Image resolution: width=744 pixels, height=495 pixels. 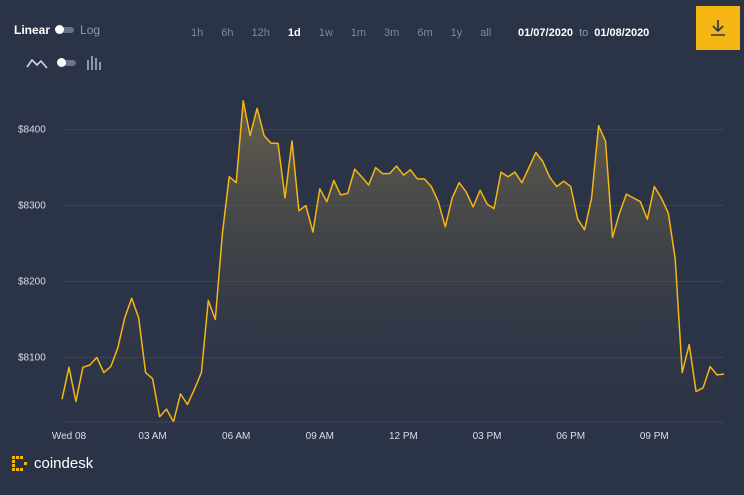 I want to click on range-1h: 1h, so click(x=197, y=33).